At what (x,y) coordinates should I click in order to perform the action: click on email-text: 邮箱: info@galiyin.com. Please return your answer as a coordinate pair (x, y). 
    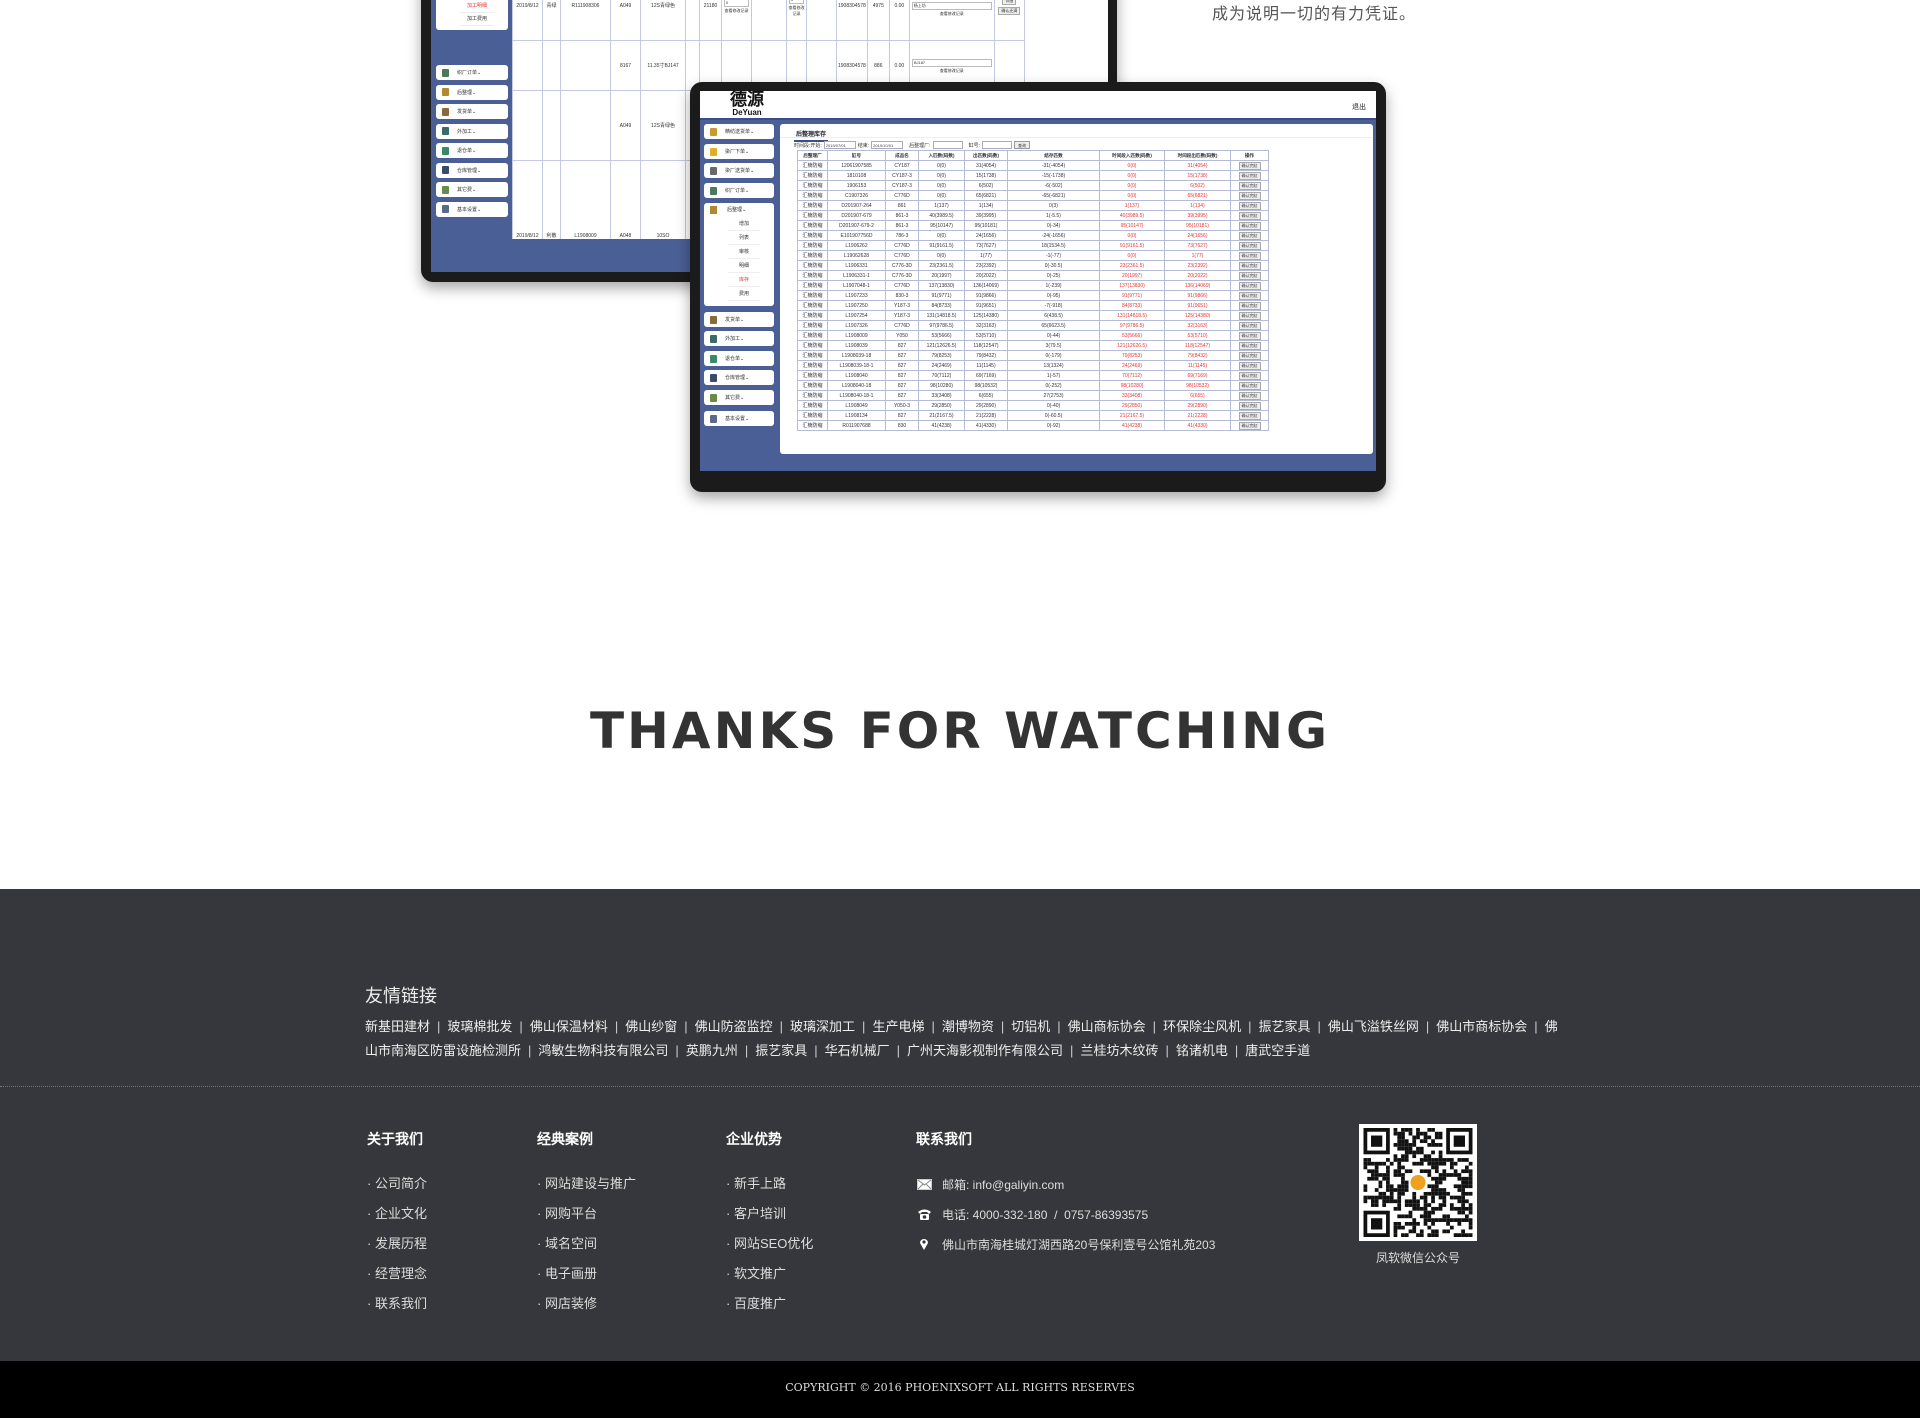
    Looking at the image, I should click on (1003, 1184).